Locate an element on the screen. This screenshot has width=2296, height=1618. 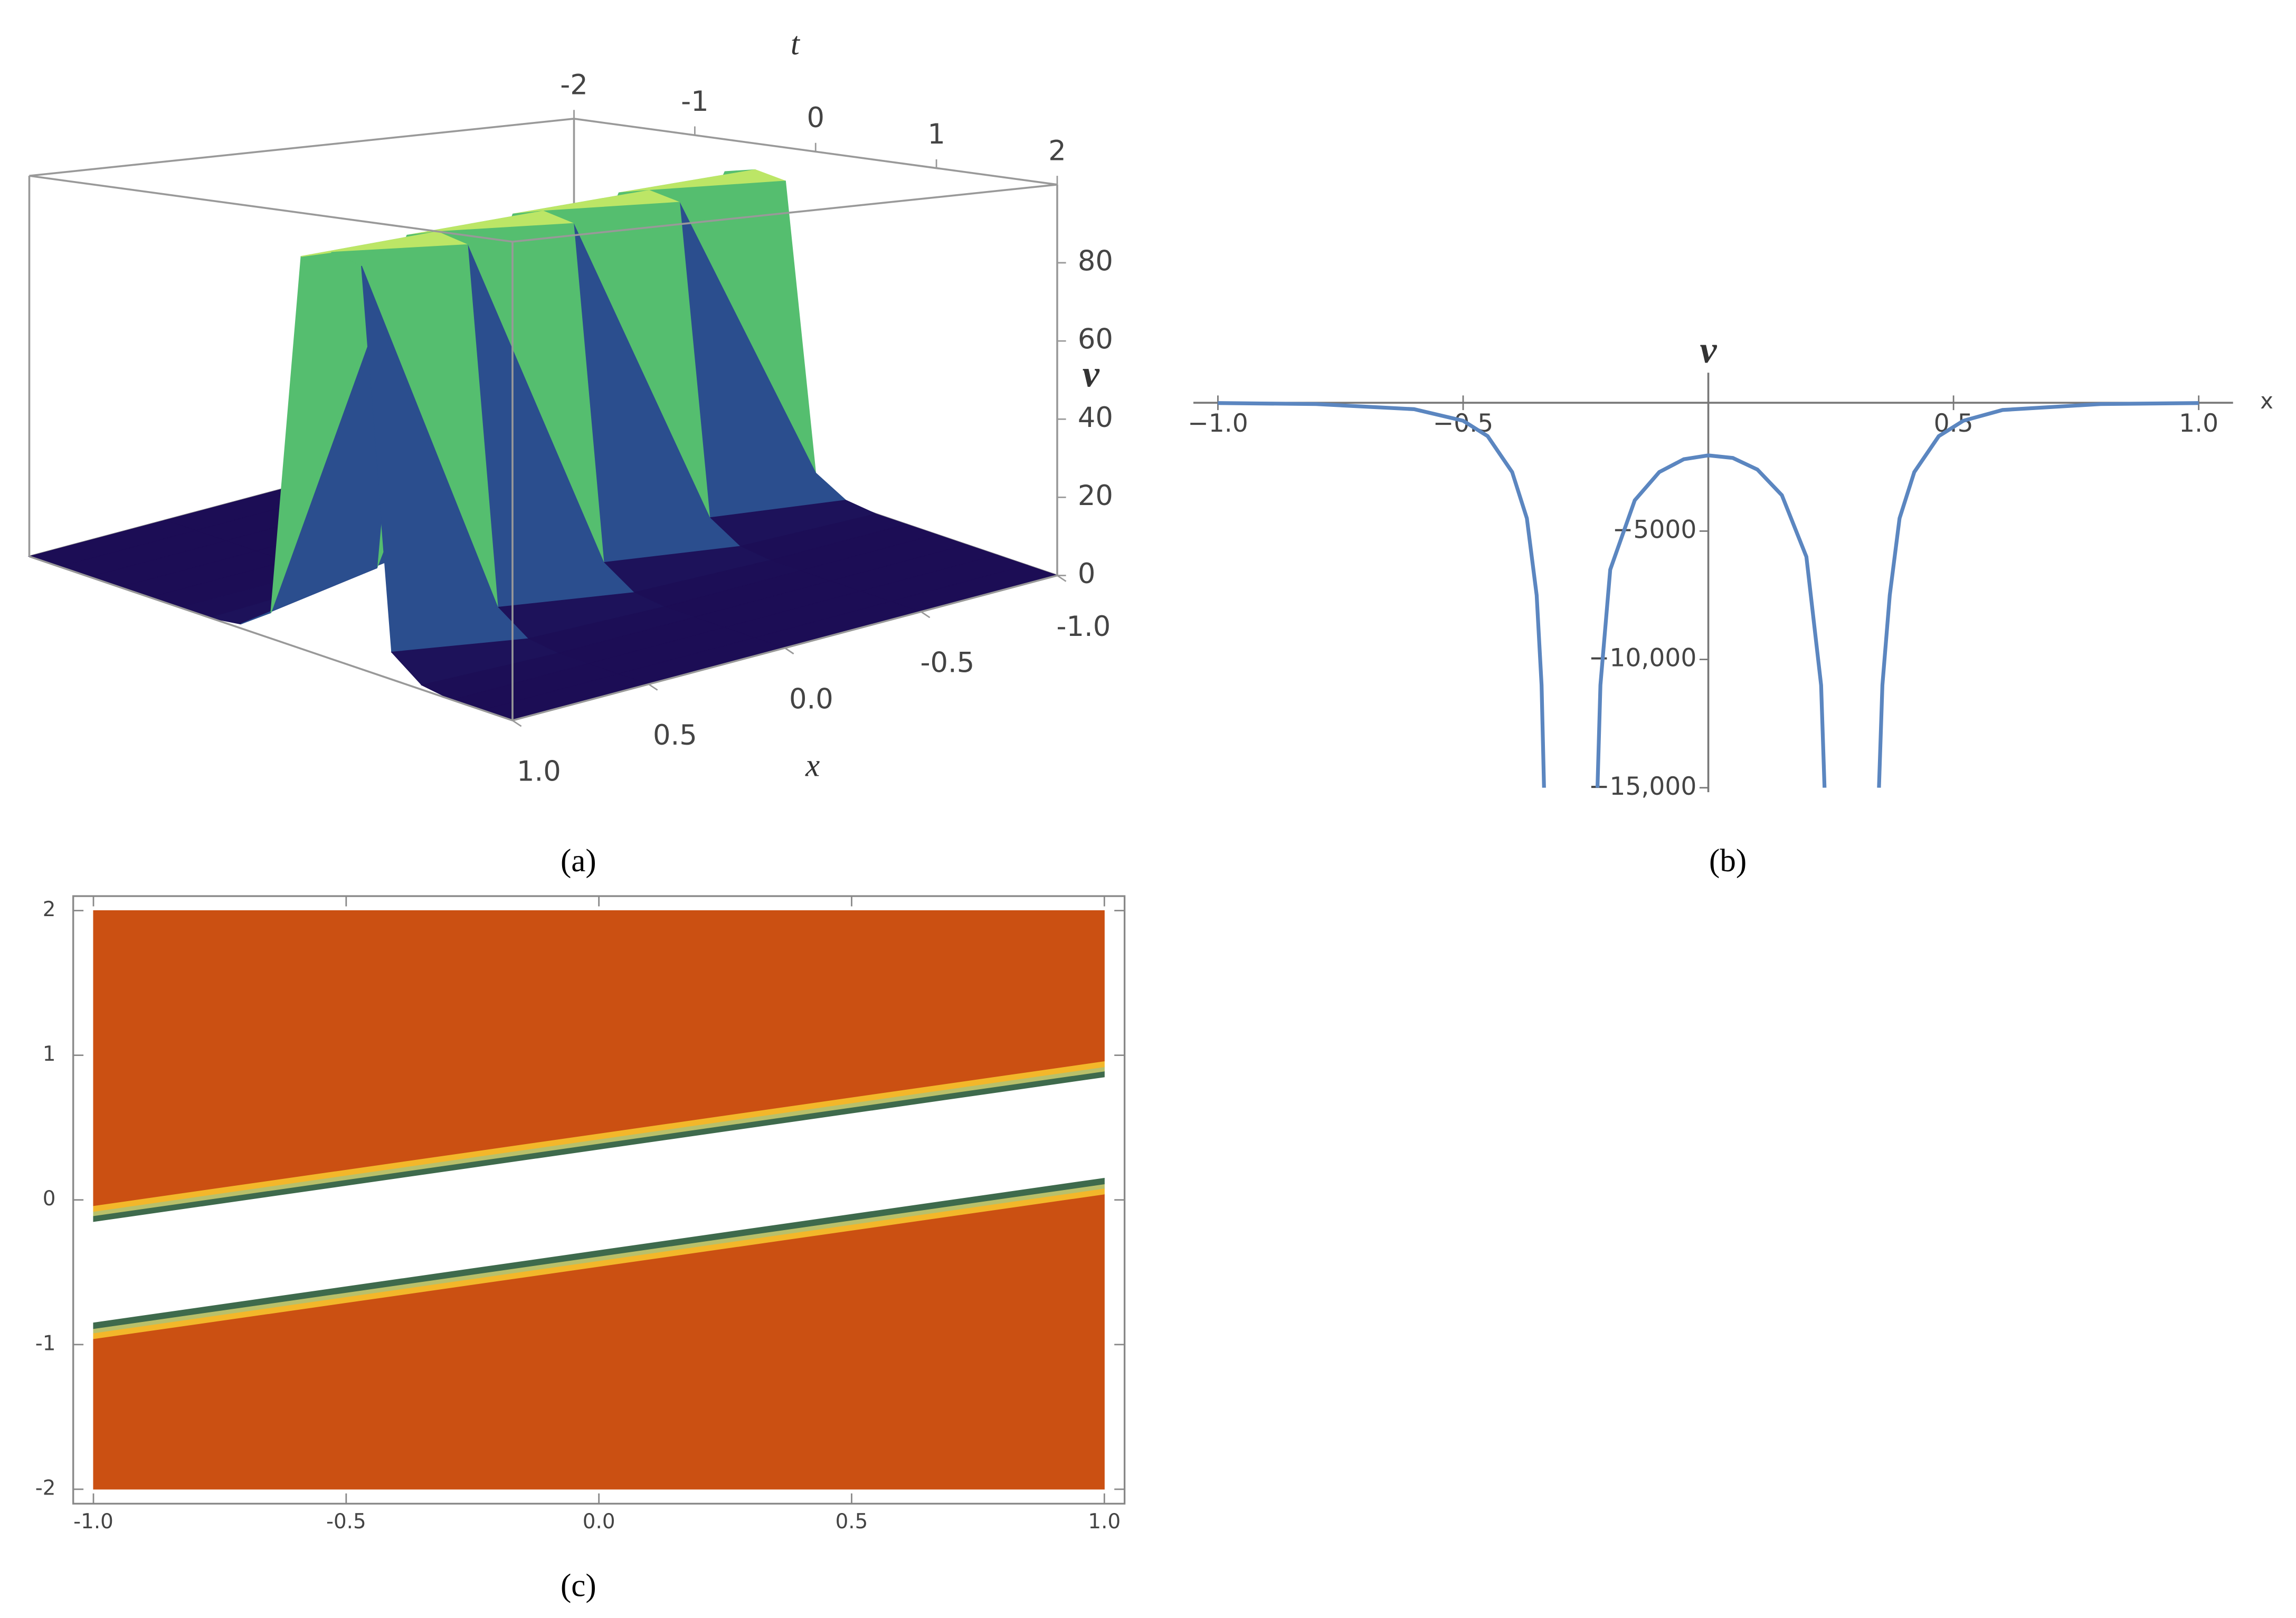
v-tick-label: 60 is located at coordinates (1095, 339).